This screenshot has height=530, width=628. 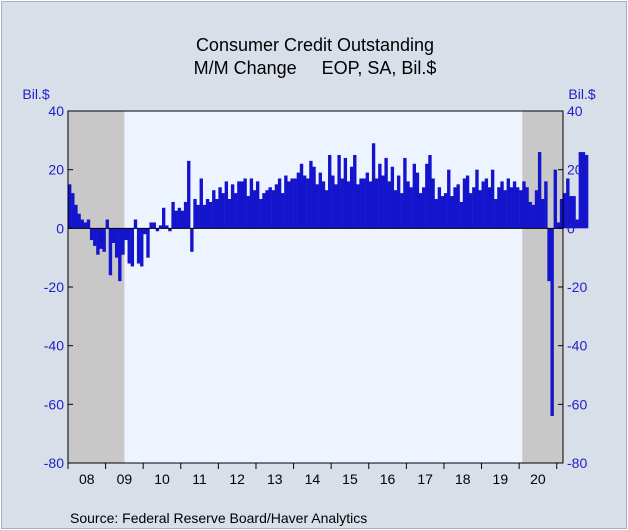 I want to click on x-tick-label: 17, so click(x=425, y=479).